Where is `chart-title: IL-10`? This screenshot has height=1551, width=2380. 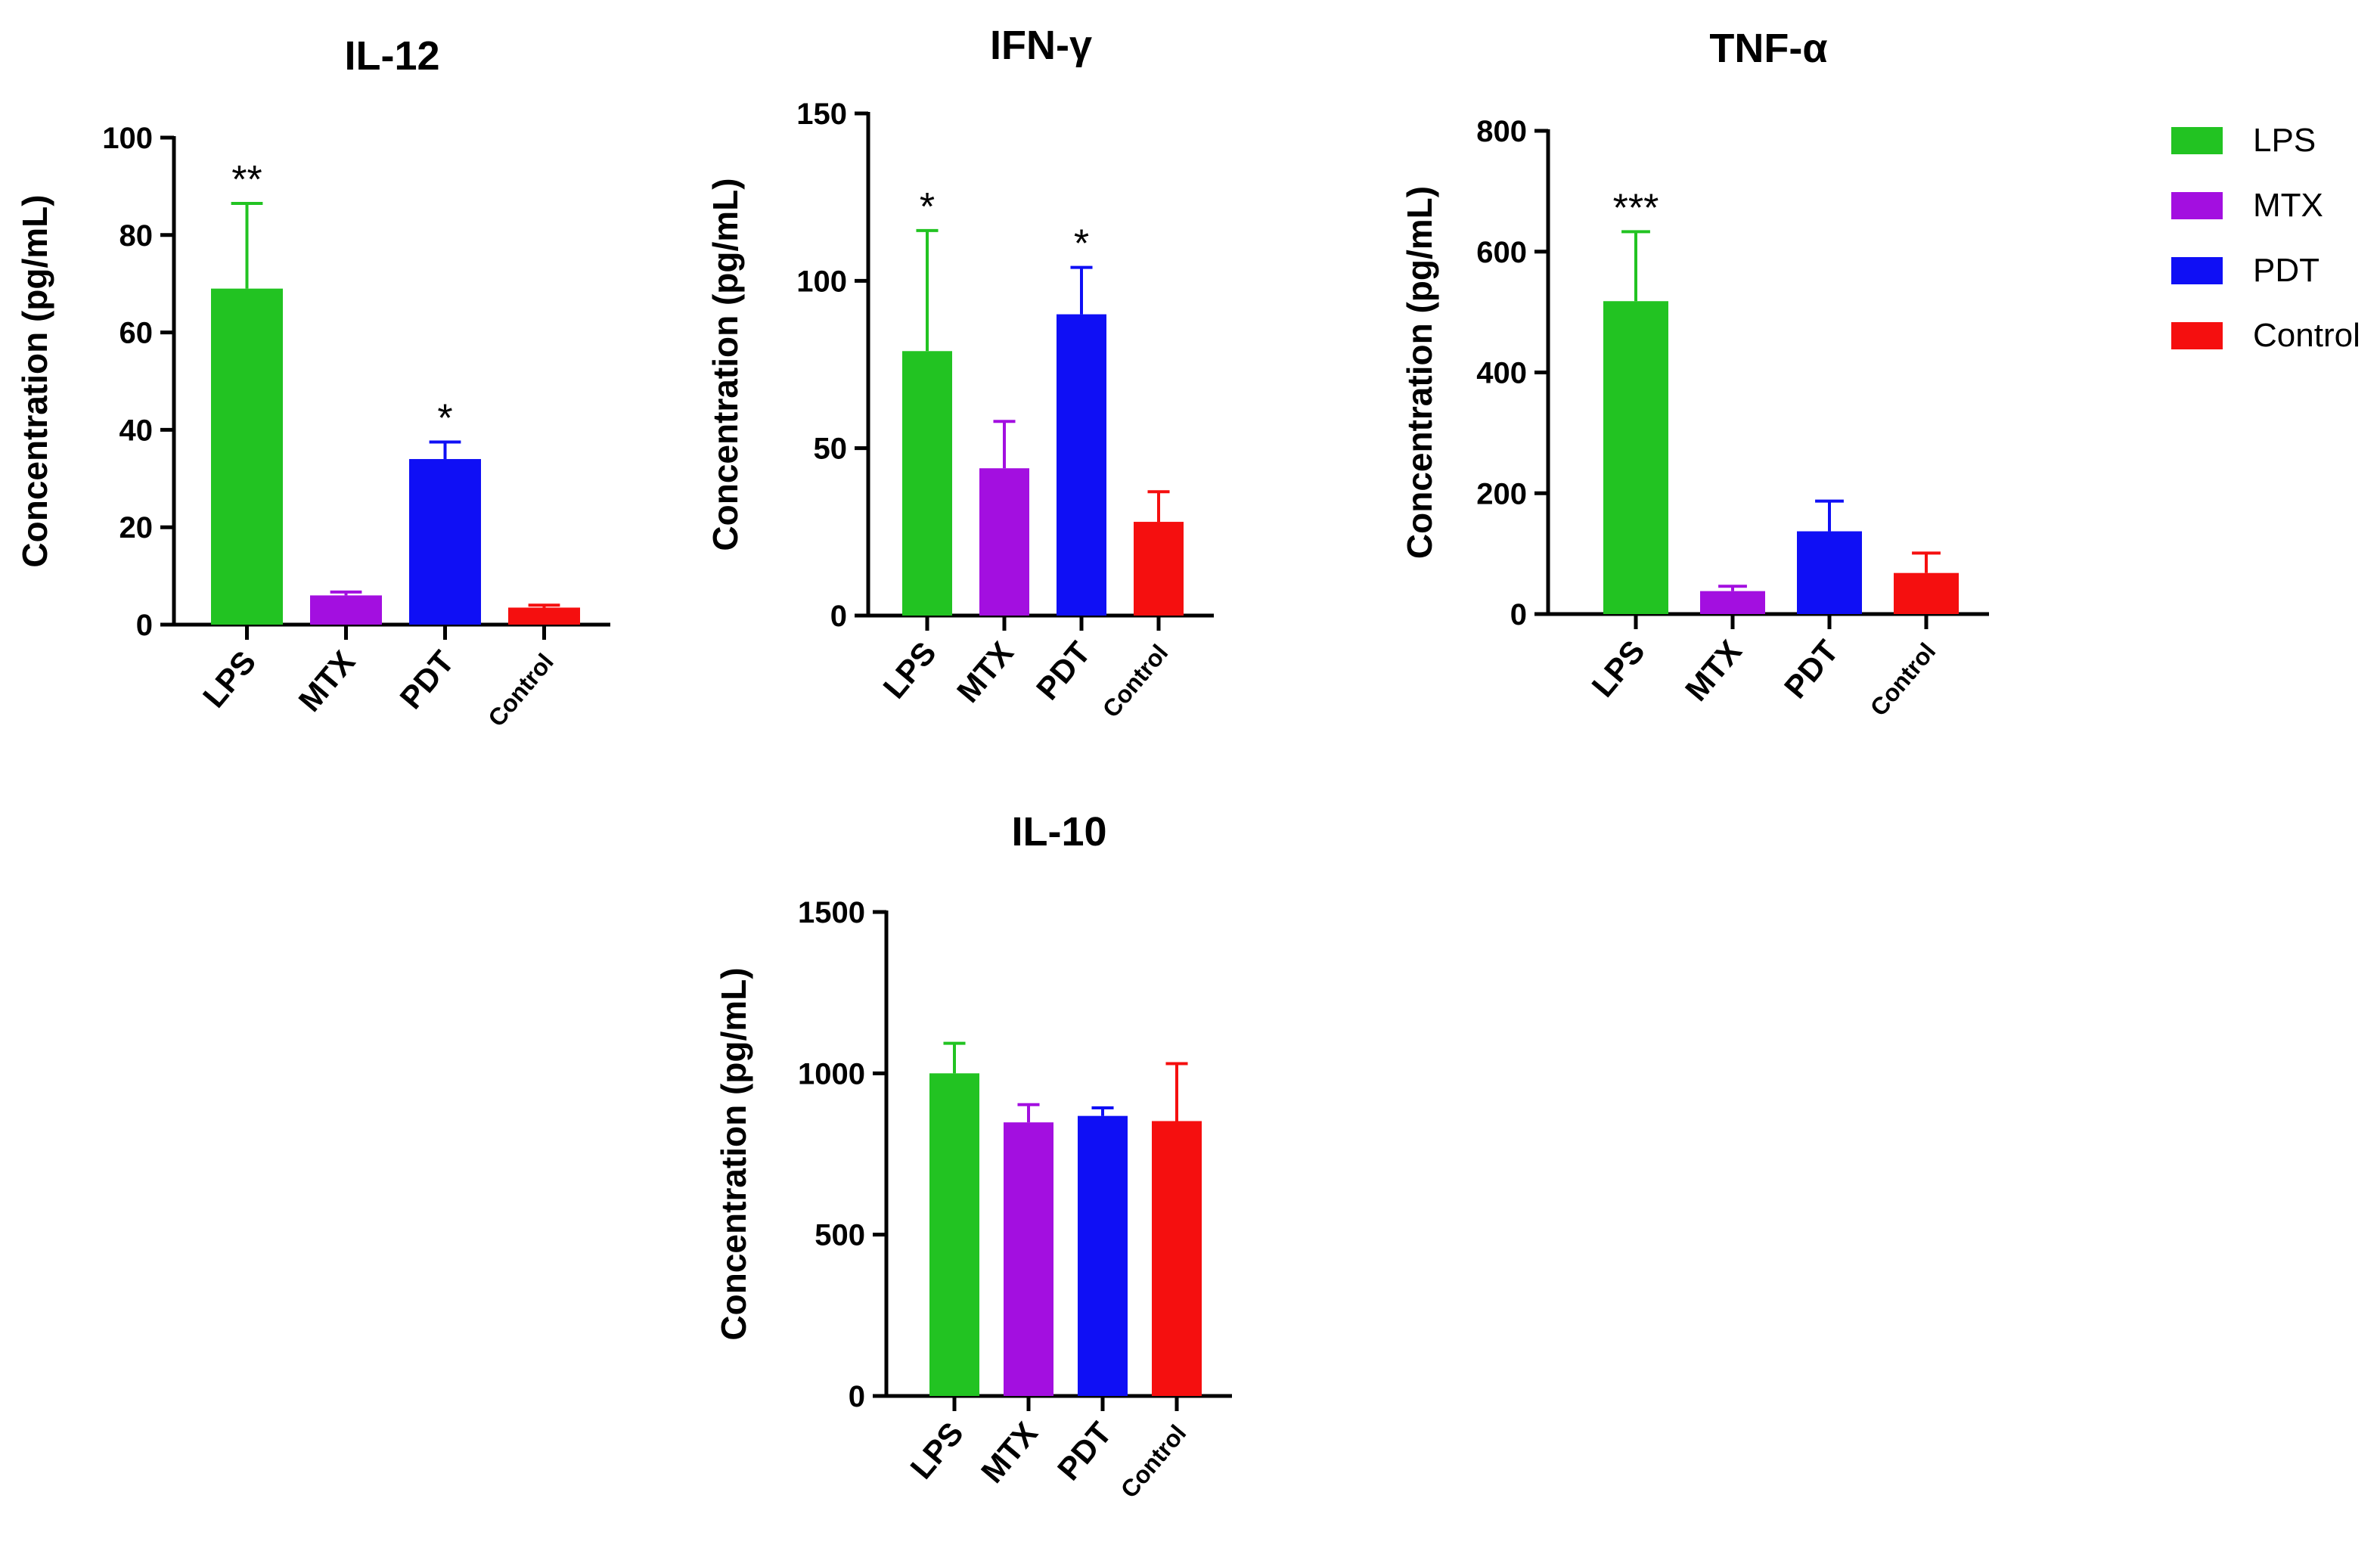 chart-title: IL-10 is located at coordinates (1058, 832).